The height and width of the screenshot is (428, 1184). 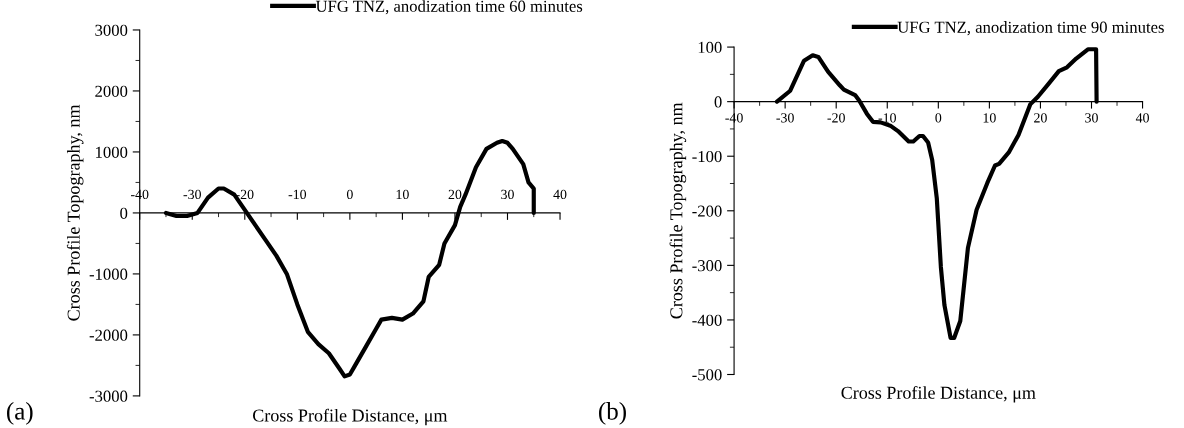 What do you see at coordinates (111, 91) in the screenshot?
I see `y-tick-label: 2000` at bounding box center [111, 91].